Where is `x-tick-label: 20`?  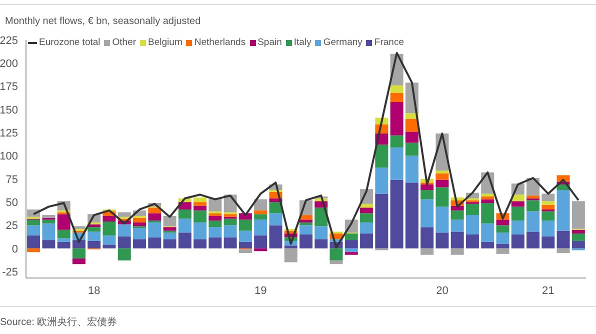 x-tick-label: 20 is located at coordinates (442, 290).